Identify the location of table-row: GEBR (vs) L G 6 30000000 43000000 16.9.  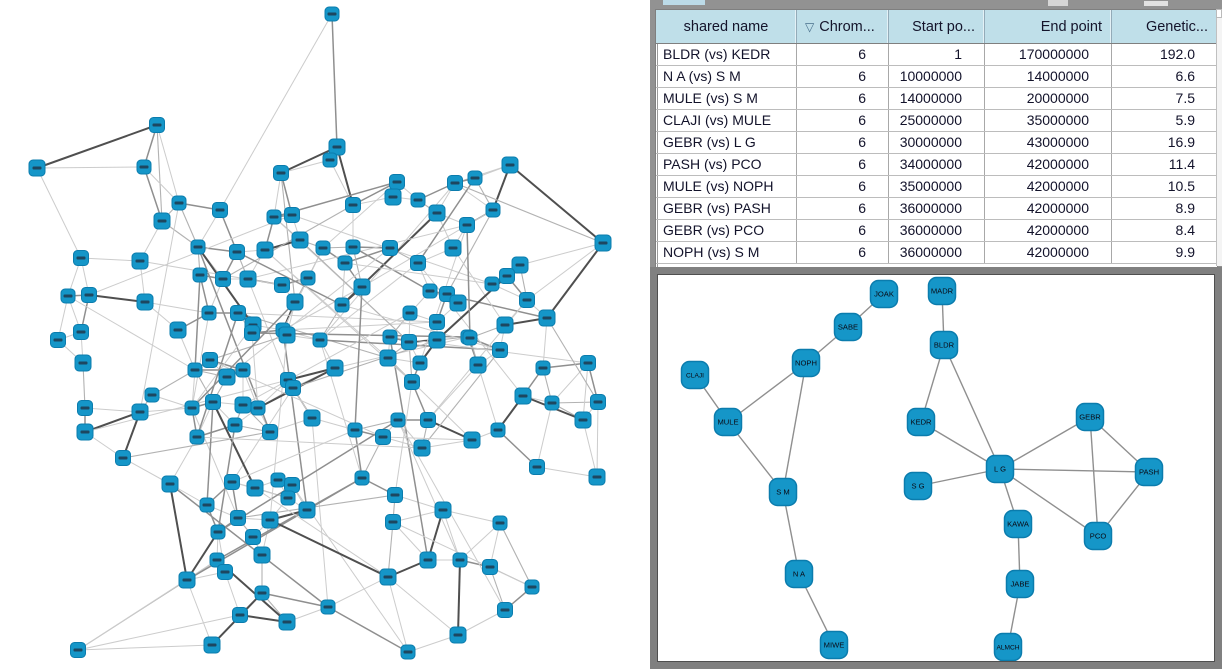
(936, 143).